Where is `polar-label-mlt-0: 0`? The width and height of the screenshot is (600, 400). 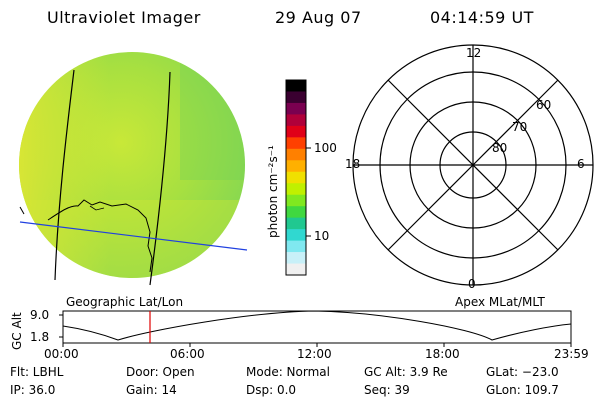 polar-label-mlt-0: 0 is located at coordinates (472, 284).